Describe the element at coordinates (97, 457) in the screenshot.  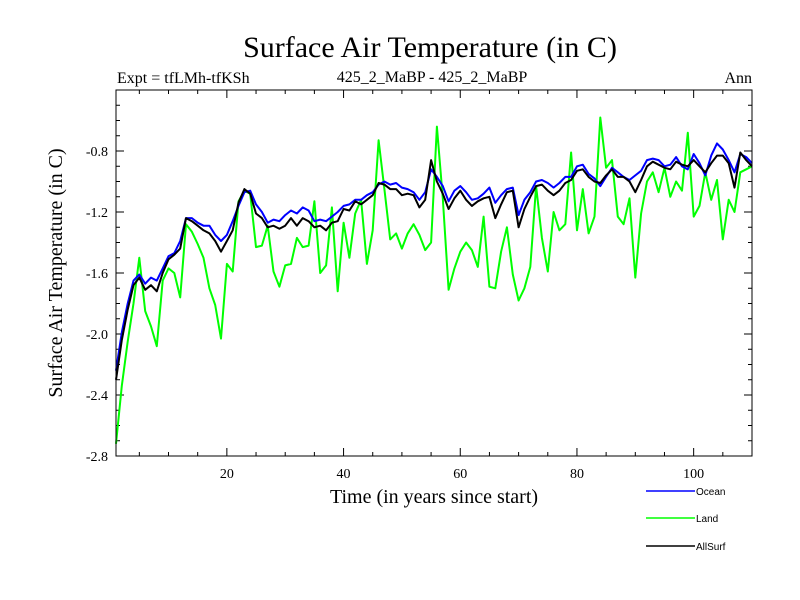
I see `y-tick-label: -2.8` at that location.